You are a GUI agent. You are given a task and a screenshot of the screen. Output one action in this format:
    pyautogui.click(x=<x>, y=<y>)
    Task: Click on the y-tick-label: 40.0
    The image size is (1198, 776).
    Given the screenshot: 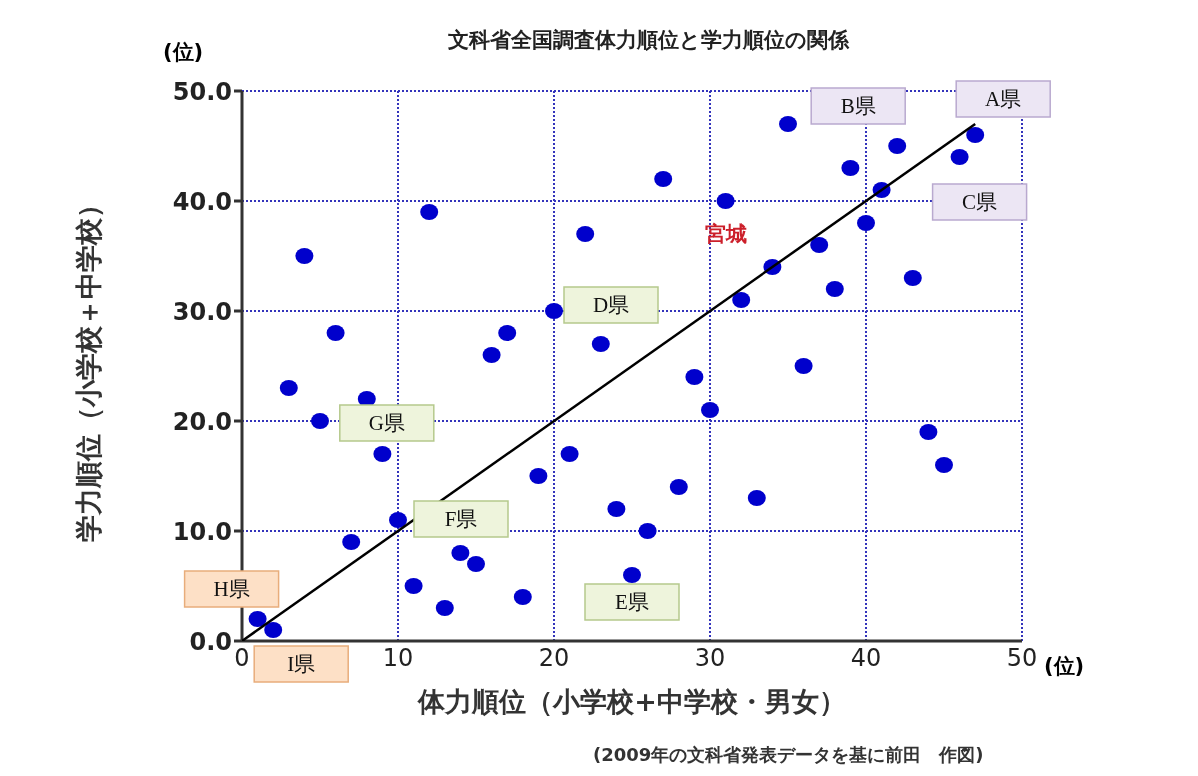 What is the action you would take?
    pyautogui.click(x=202, y=201)
    